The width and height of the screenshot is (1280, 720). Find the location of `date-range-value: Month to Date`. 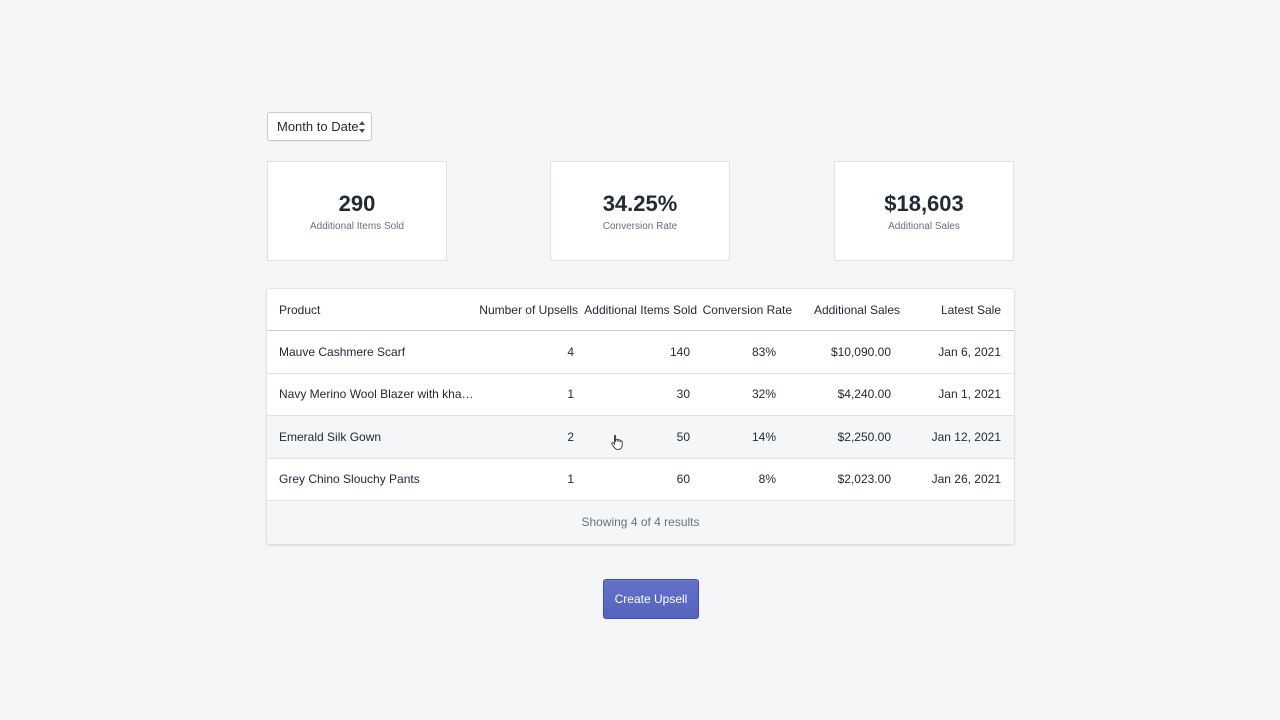

date-range-value: Month to Date is located at coordinates (318, 126).